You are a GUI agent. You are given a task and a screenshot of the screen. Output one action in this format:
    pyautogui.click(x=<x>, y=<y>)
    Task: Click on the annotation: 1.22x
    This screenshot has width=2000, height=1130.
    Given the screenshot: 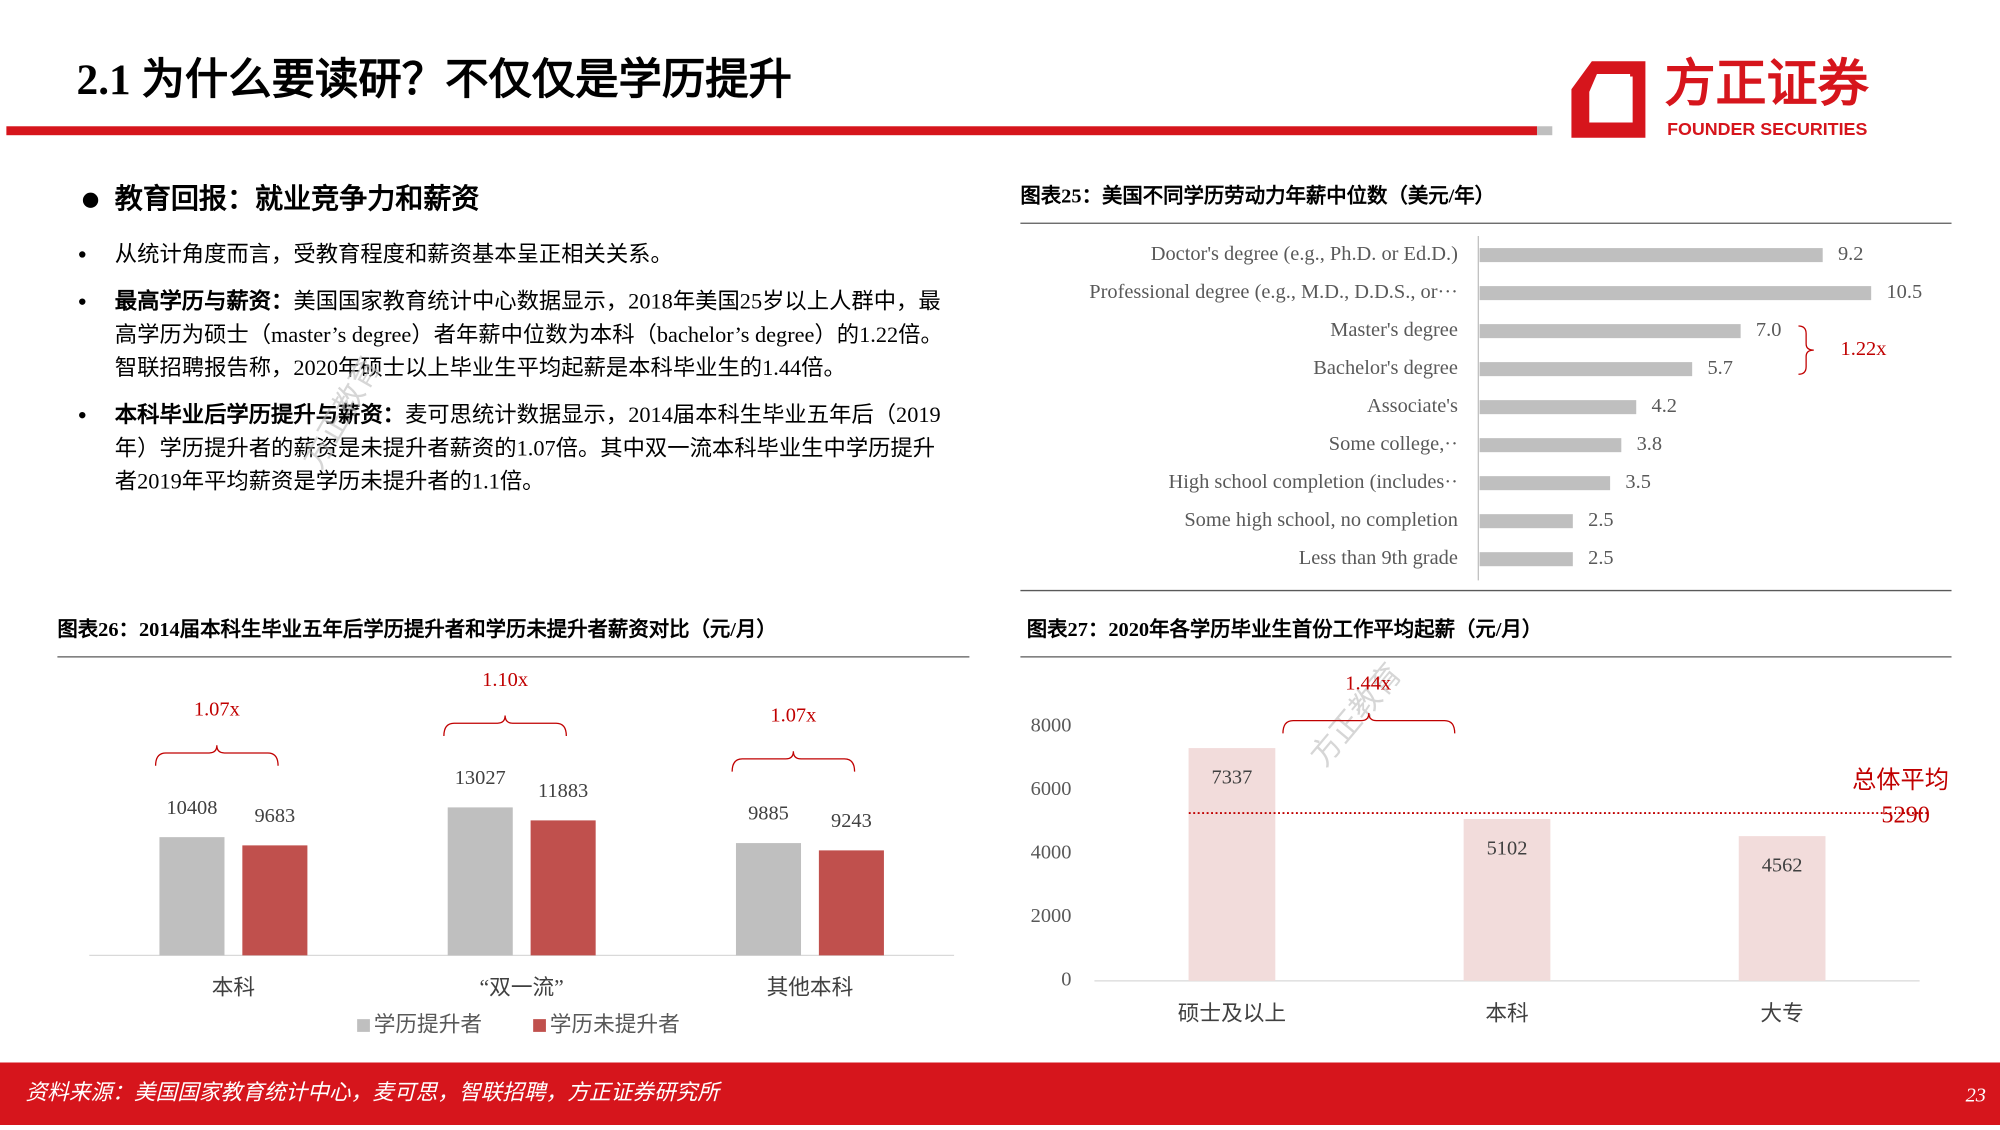 What is the action you would take?
    pyautogui.click(x=1864, y=349)
    